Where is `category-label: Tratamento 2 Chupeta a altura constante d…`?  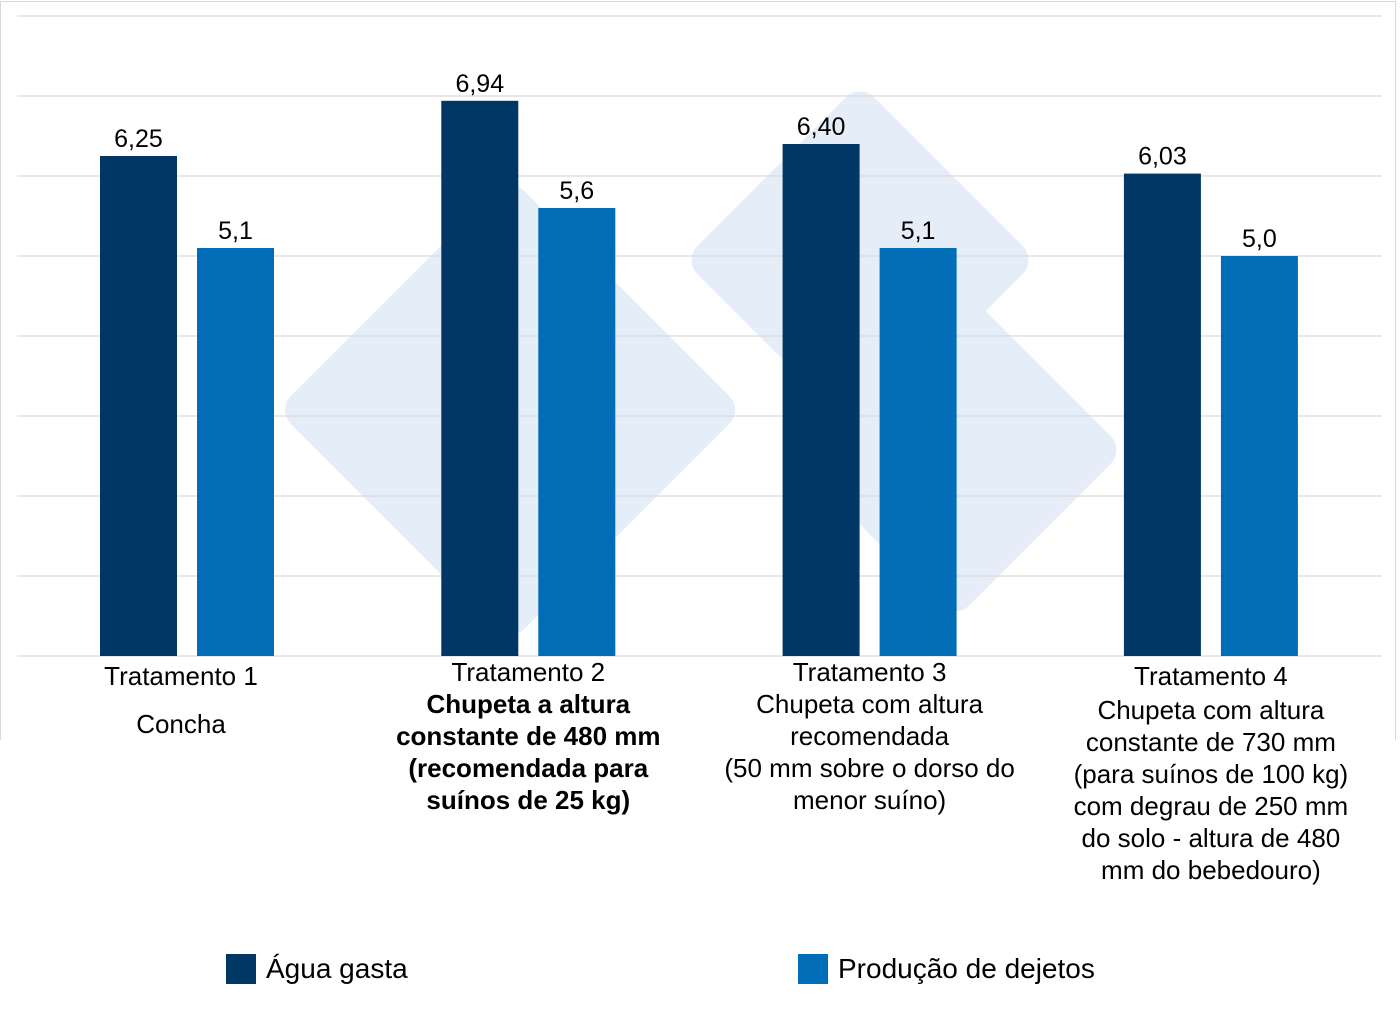
category-label: Tratamento 2 Chupeta a altura constante d… is located at coordinates (528, 736).